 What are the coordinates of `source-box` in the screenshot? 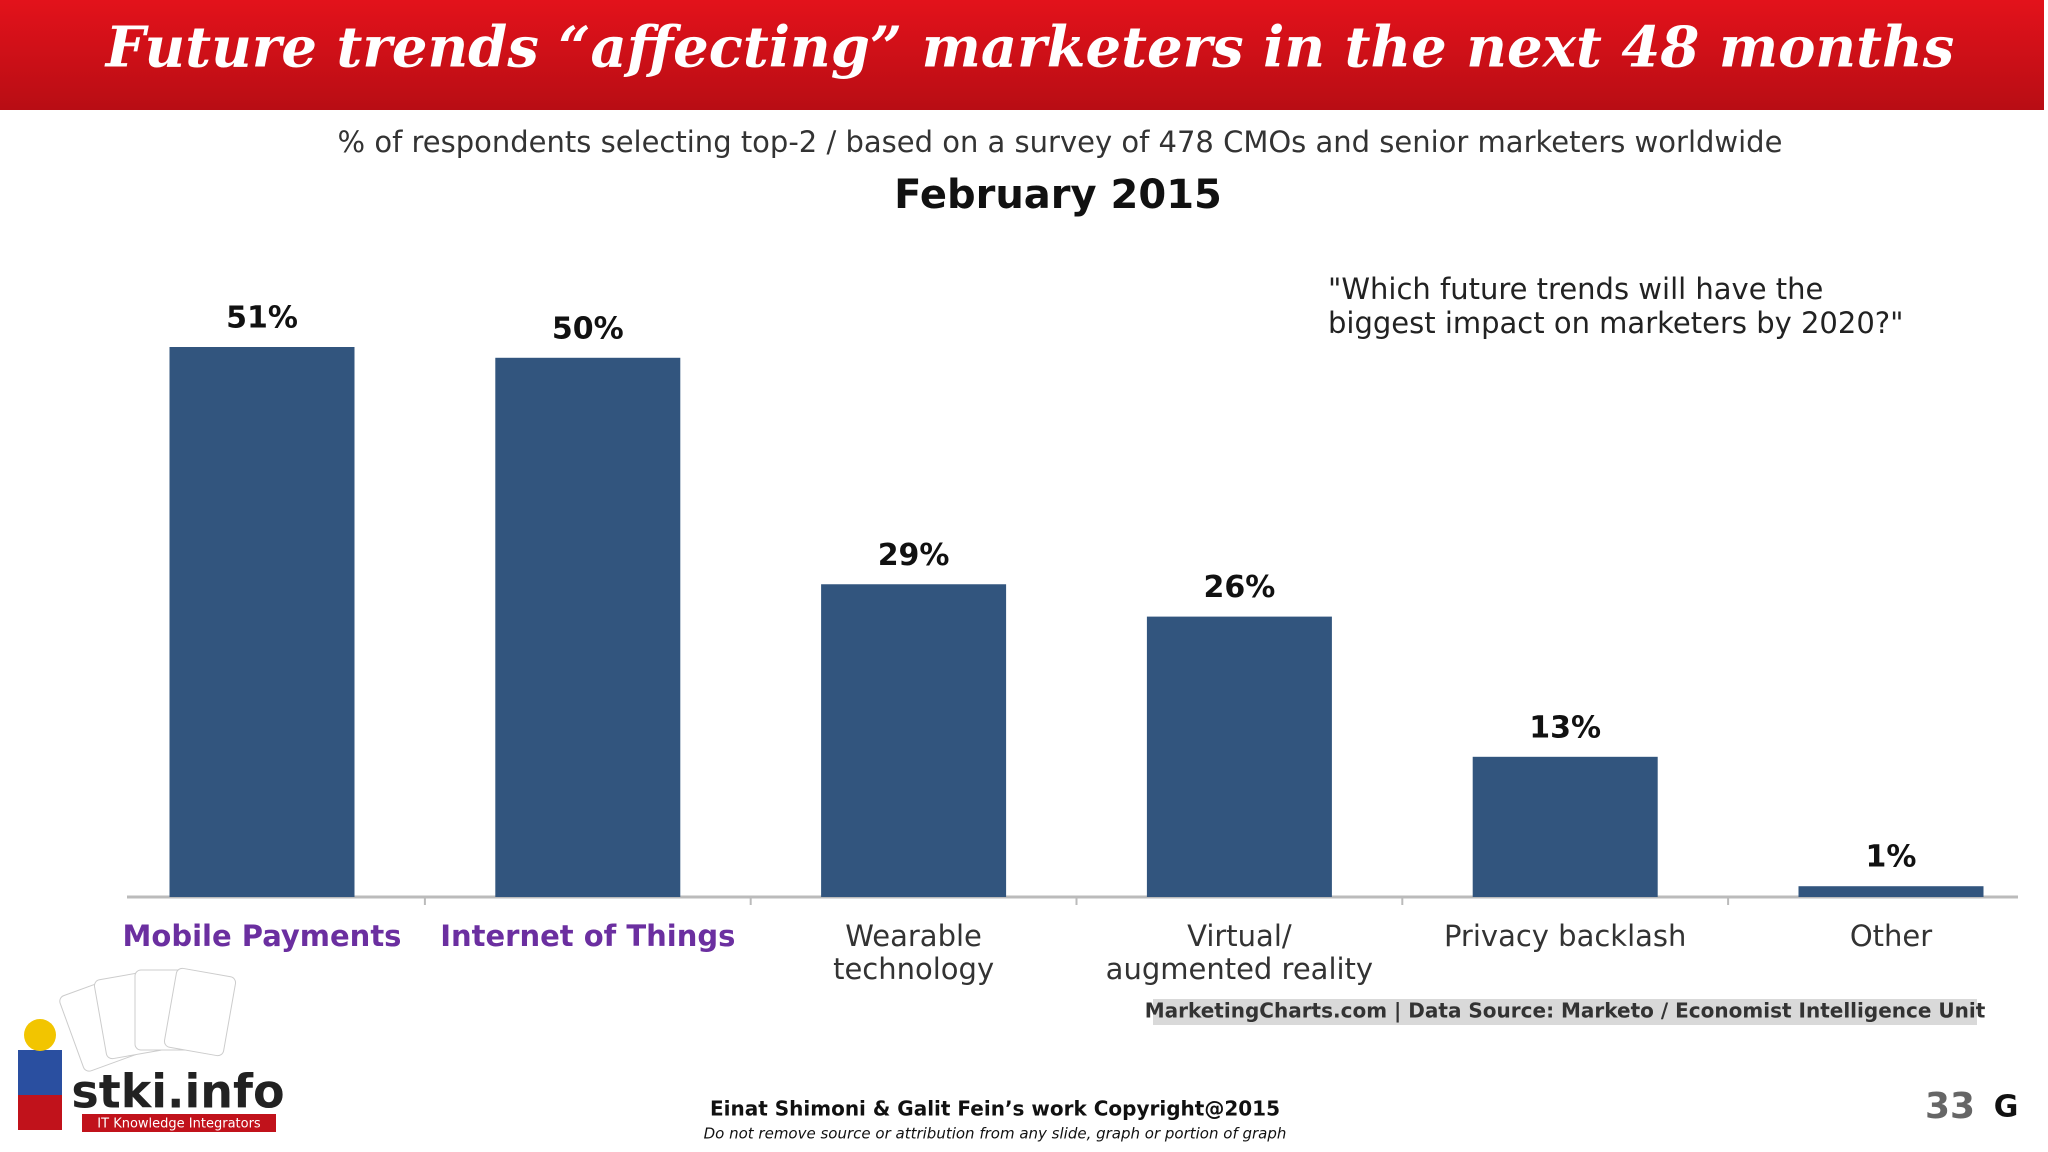 It's located at (1565, 1012).